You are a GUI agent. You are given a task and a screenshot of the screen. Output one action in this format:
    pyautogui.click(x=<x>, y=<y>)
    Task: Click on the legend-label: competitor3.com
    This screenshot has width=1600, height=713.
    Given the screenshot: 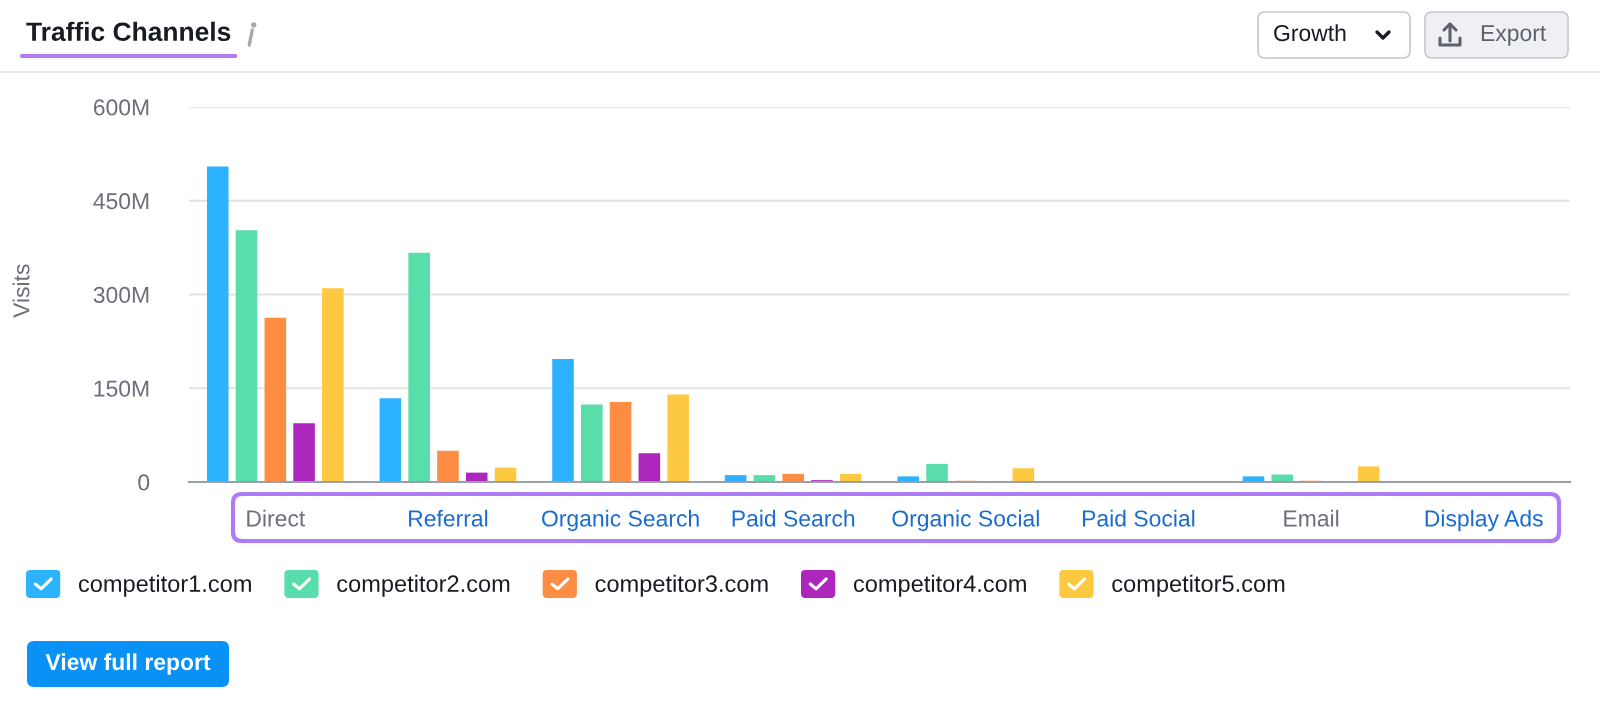 What is the action you would take?
    pyautogui.click(x=681, y=585)
    